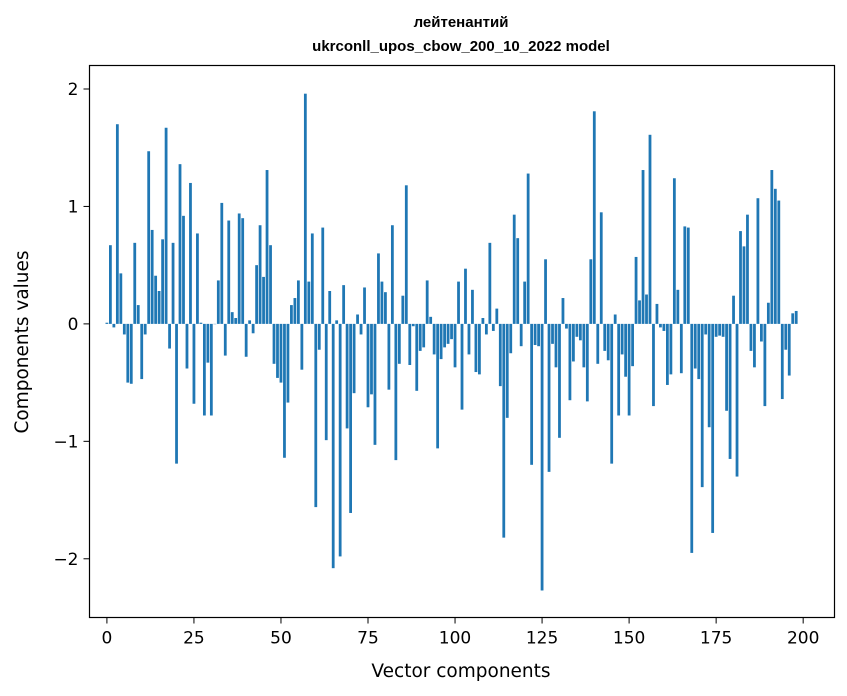 The width and height of the screenshot is (847, 696). What do you see at coordinates (194, 639) in the screenshot?
I see `x-tick-label: 25` at bounding box center [194, 639].